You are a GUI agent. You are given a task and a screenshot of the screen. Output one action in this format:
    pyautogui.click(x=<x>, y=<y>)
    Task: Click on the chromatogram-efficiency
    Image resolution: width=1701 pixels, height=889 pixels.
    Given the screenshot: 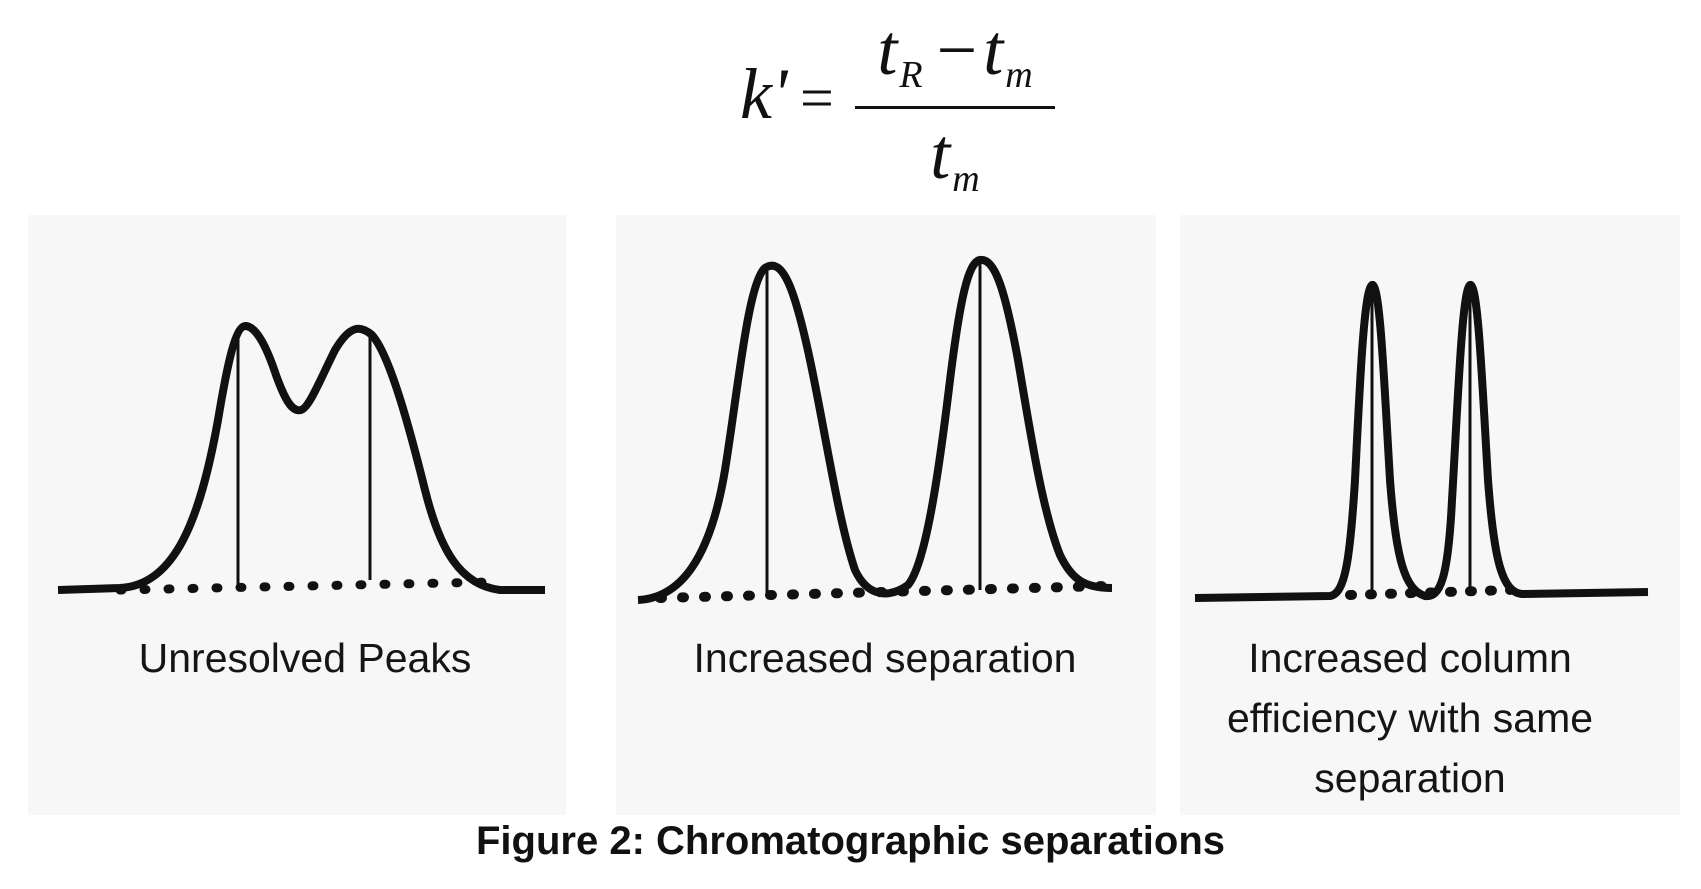 What is the action you would take?
    pyautogui.click(x=1421, y=441)
    